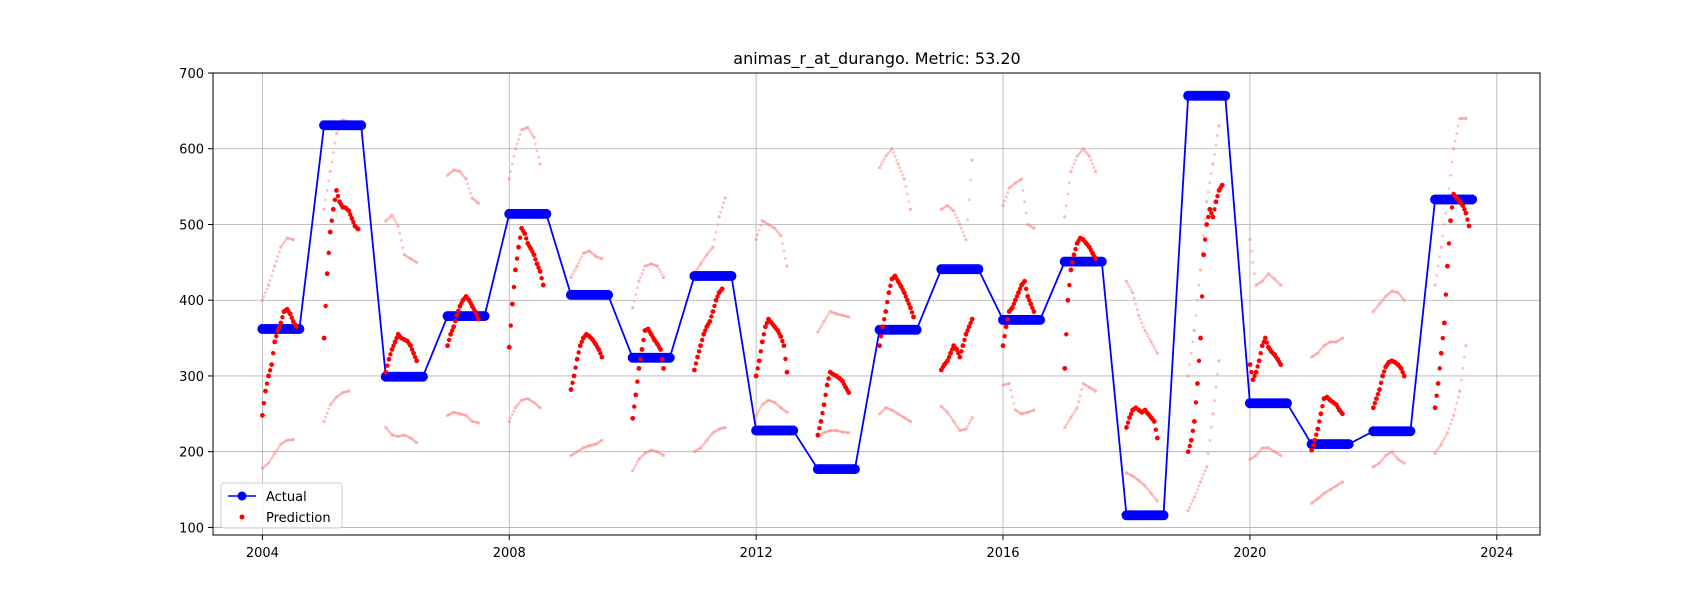 This screenshot has width=1700, height=600. Describe the element at coordinates (196, 301) in the screenshot. I see `y-axis: 100 200 300 400 500 600 700` at that location.